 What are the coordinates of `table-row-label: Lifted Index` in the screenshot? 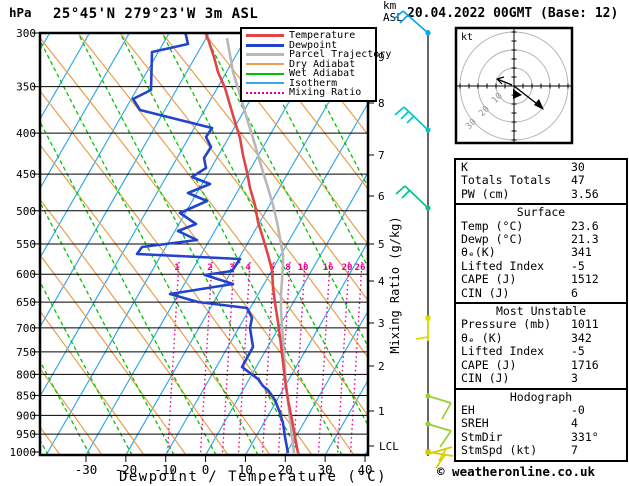 It's located at (503, 265).